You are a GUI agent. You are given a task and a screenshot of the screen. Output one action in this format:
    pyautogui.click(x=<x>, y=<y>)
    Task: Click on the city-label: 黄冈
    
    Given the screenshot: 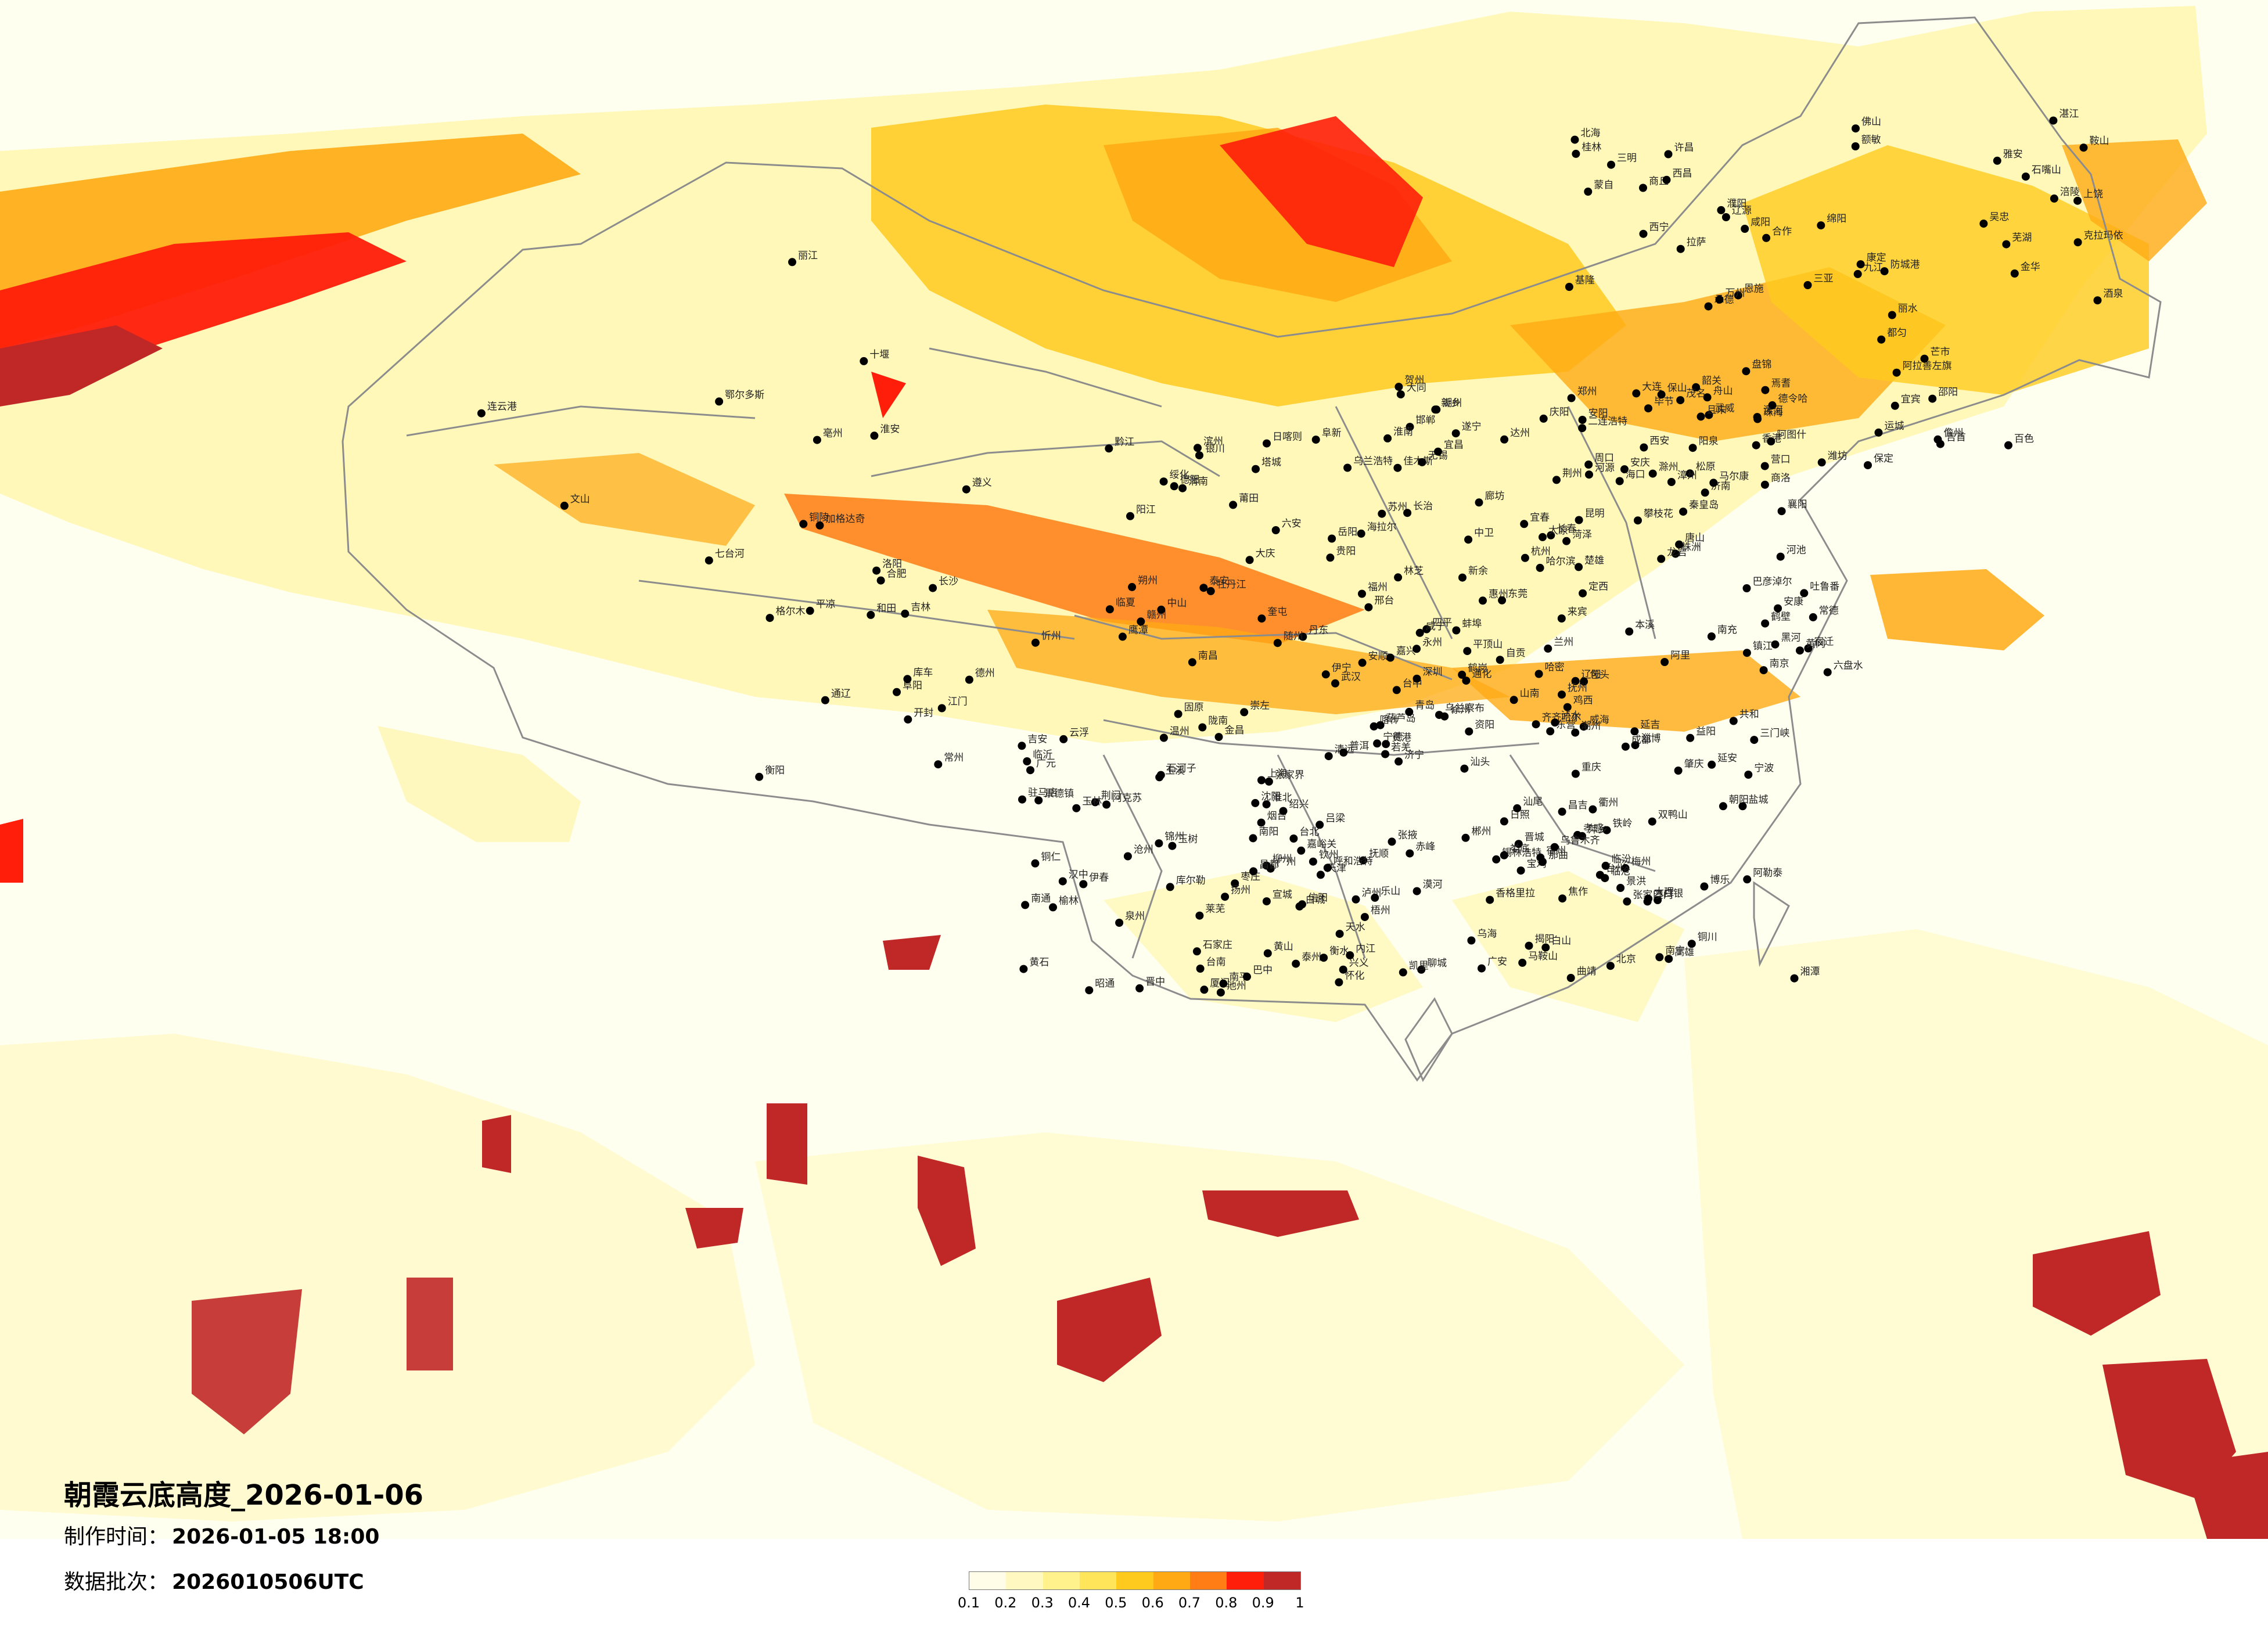 What is the action you would take?
    pyautogui.click(x=1815, y=644)
    